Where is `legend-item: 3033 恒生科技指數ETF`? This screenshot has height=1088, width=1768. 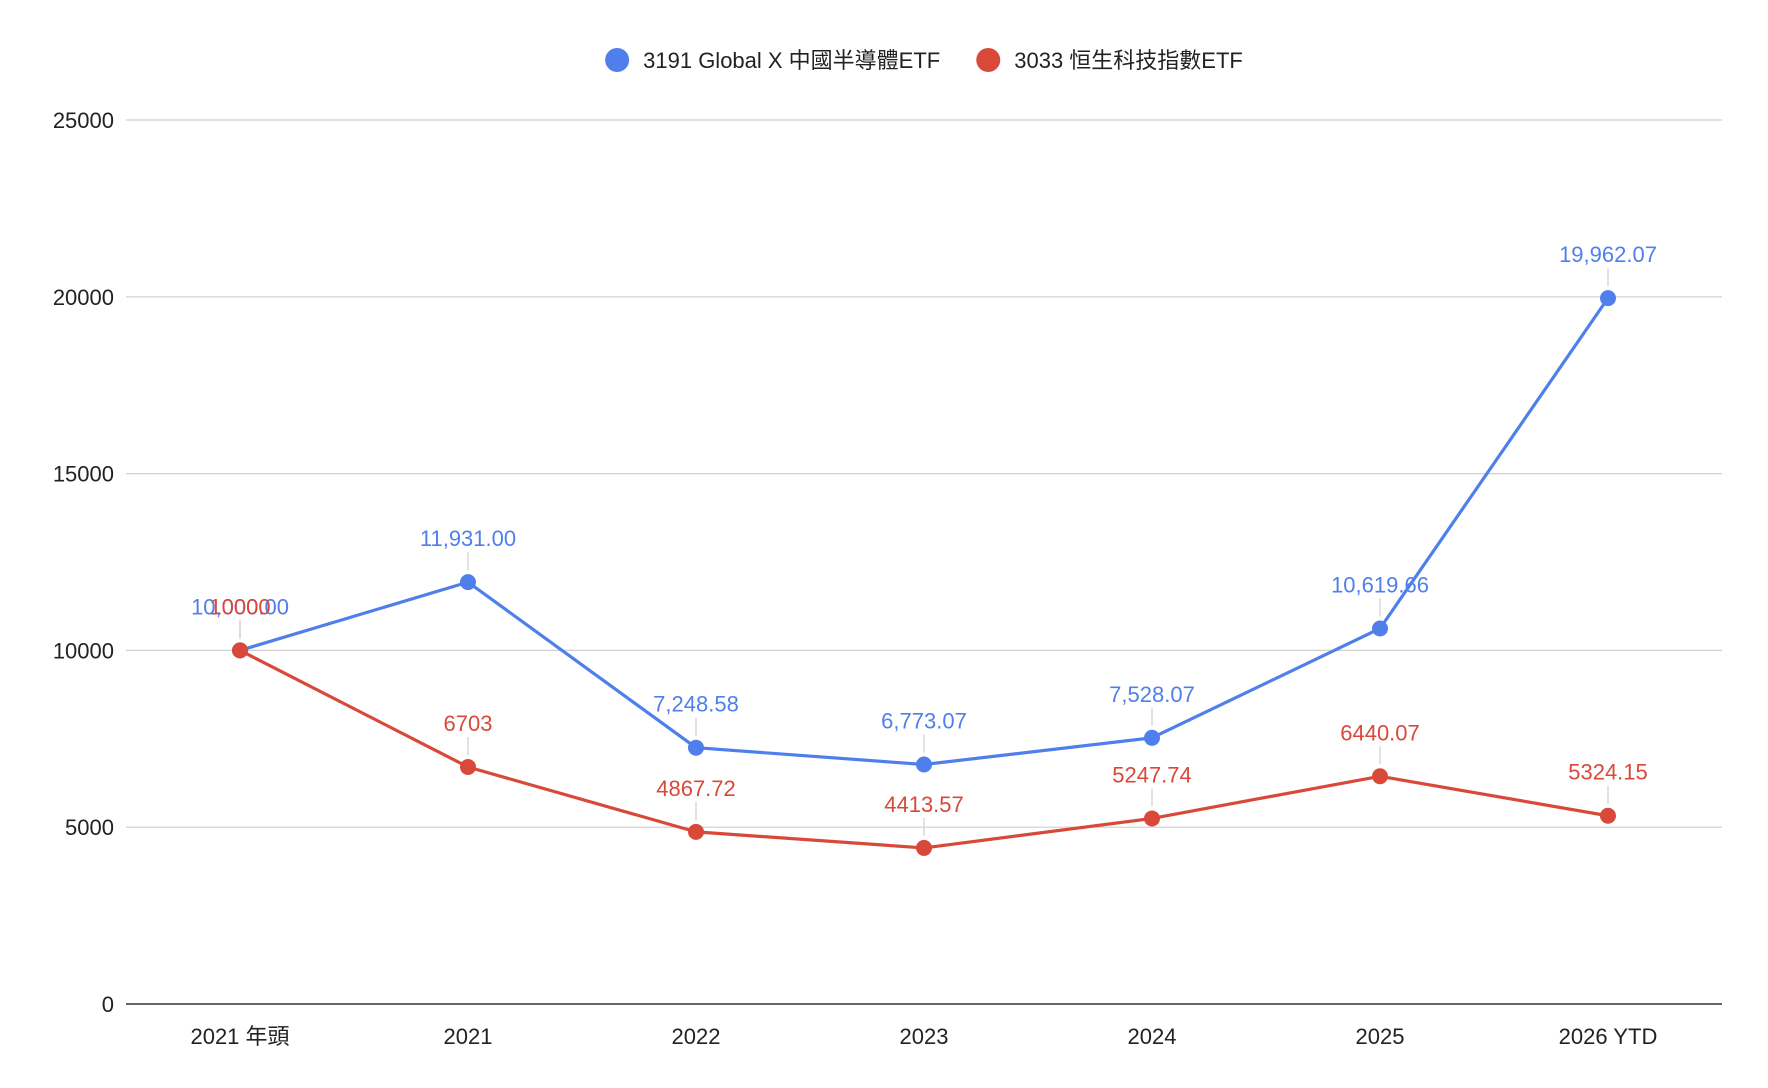 legend-item: 3033 恒生科技指數ETF is located at coordinates (1109, 60).